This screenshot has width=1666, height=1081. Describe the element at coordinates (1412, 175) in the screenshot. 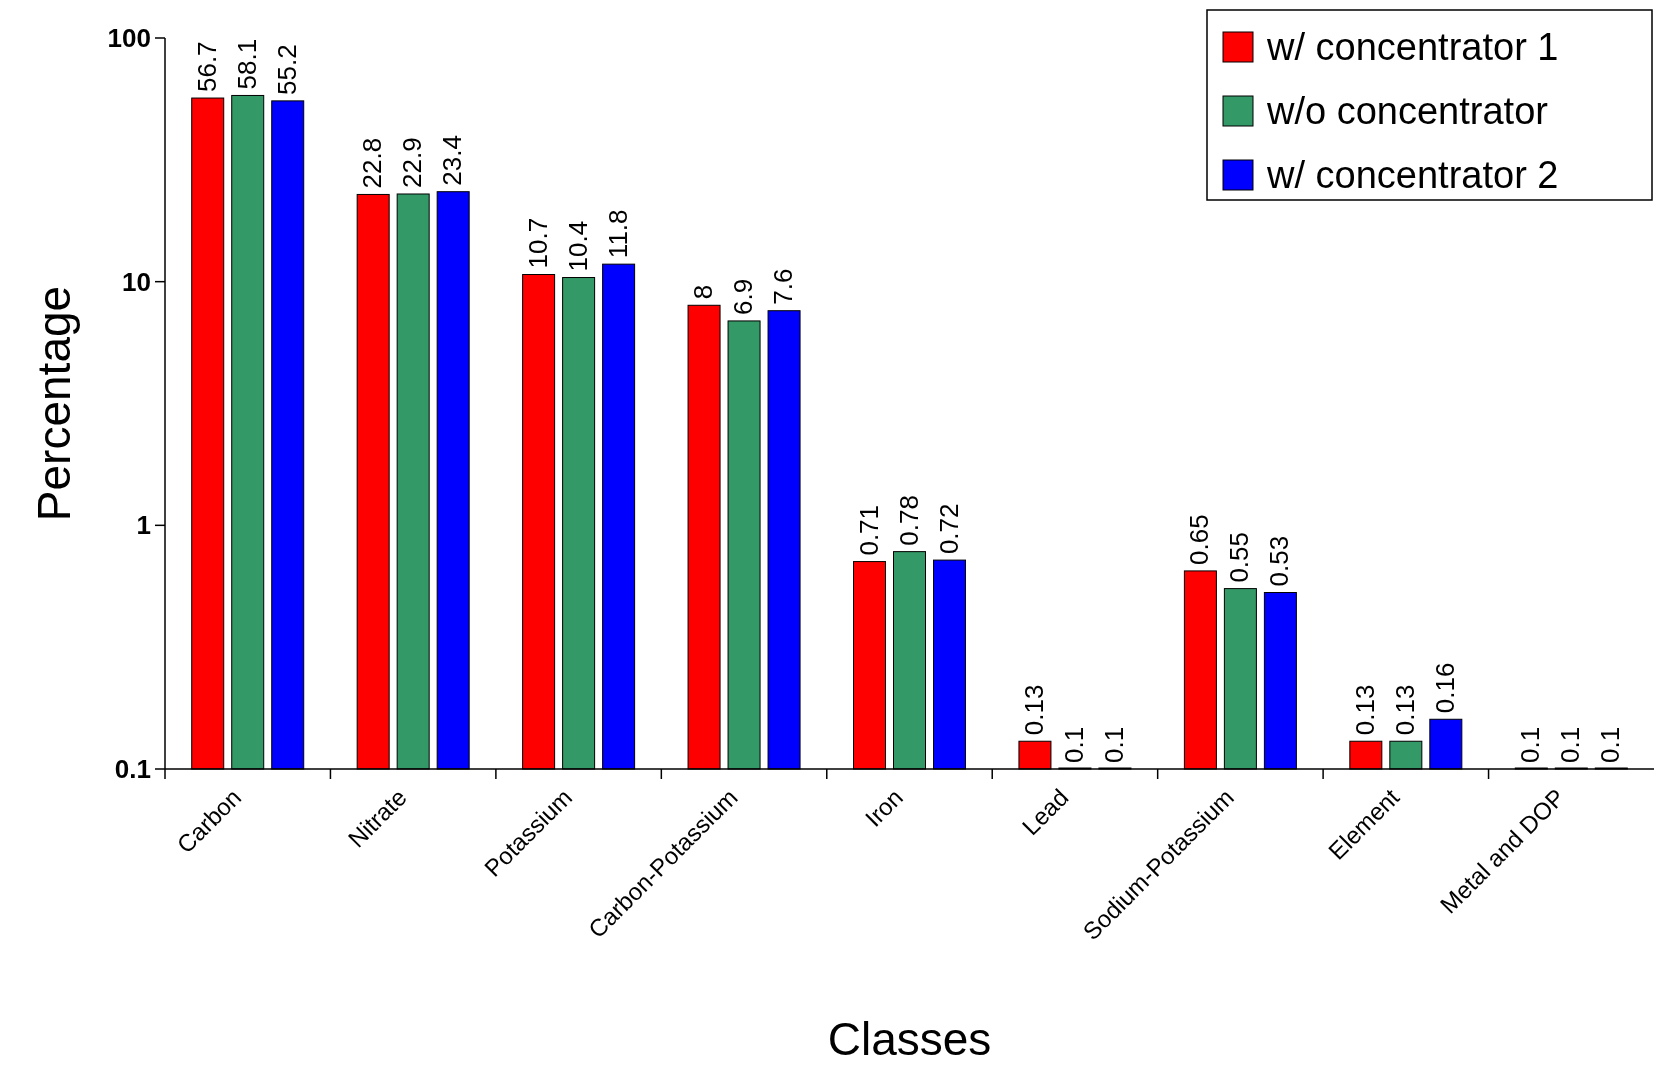

I see `legend-label: w/ concentrator 2` at that location.